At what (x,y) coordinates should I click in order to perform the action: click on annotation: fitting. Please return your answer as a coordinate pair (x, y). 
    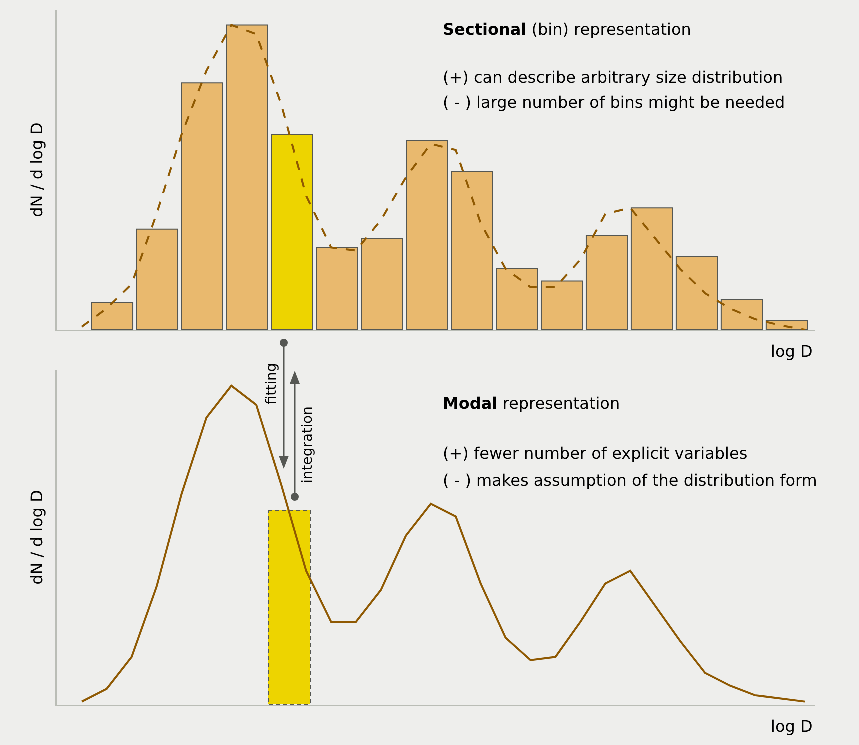
    Looking at the image, I should click on (272, 384).